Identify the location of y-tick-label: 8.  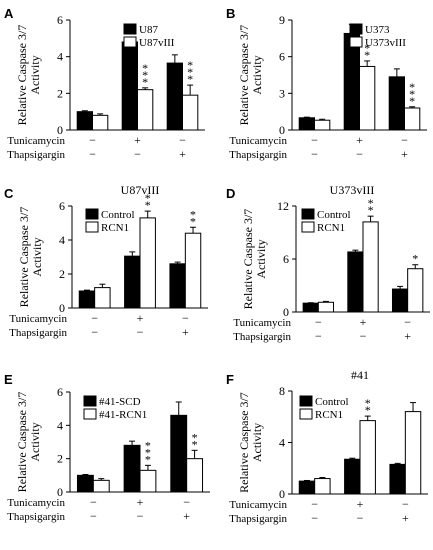
(282, 391).